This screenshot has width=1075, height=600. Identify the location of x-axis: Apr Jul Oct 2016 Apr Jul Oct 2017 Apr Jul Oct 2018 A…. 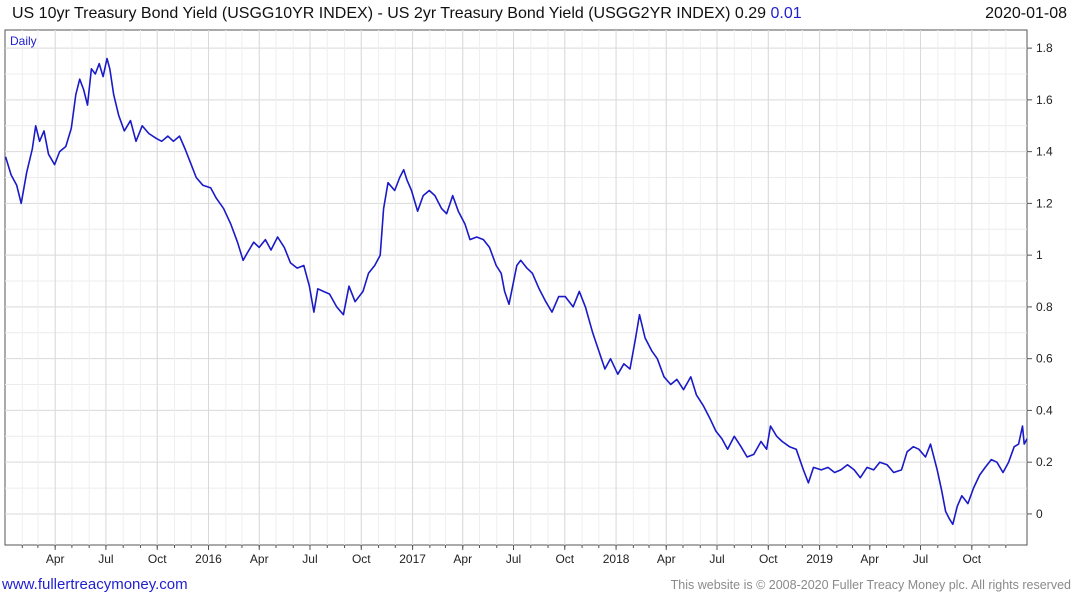
(514, 555).